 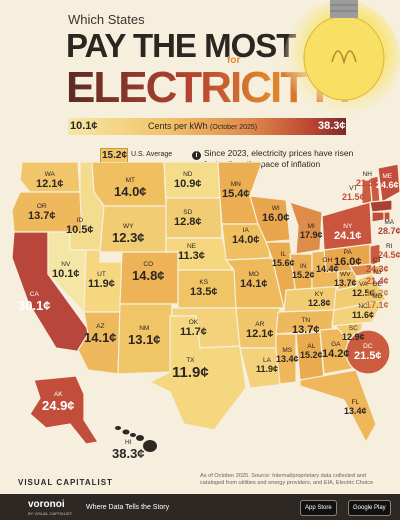 I want to click on state-label-ia: IA 14.0¢, so click(x=246, y=236).